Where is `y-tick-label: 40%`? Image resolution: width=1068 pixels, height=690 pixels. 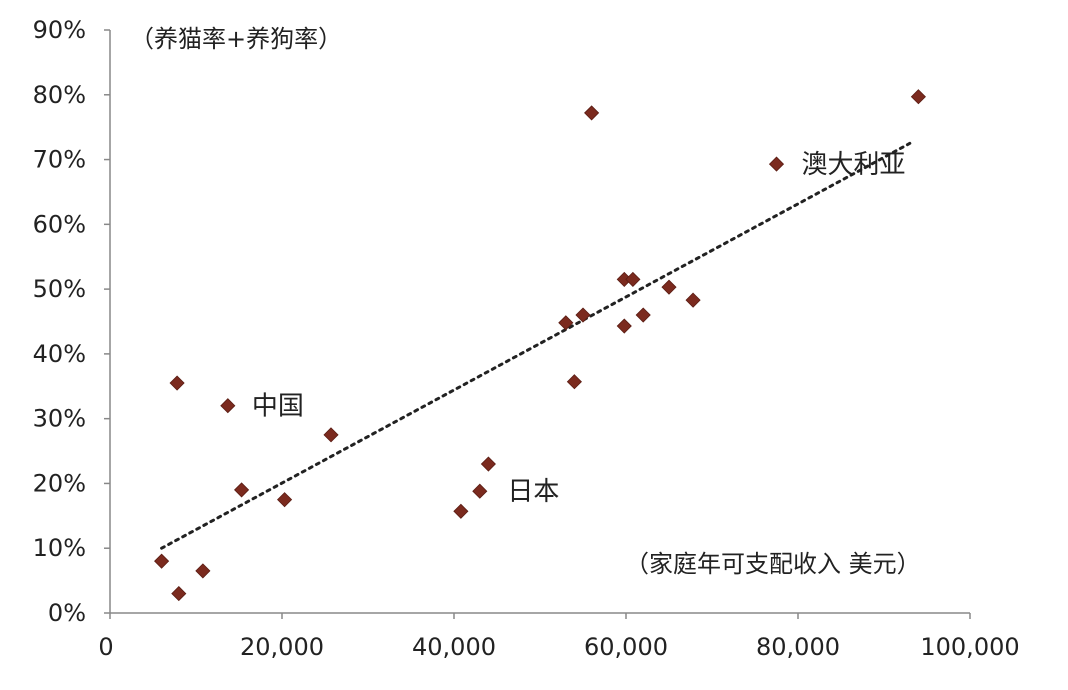 y-tick-label: 40% is located at coordinates (59, 354).